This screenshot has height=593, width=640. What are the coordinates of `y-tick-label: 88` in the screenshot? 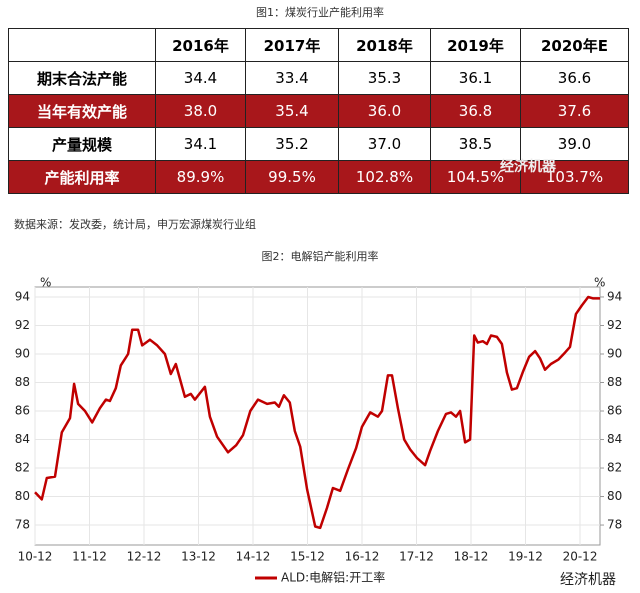 It's located at (22, 382).